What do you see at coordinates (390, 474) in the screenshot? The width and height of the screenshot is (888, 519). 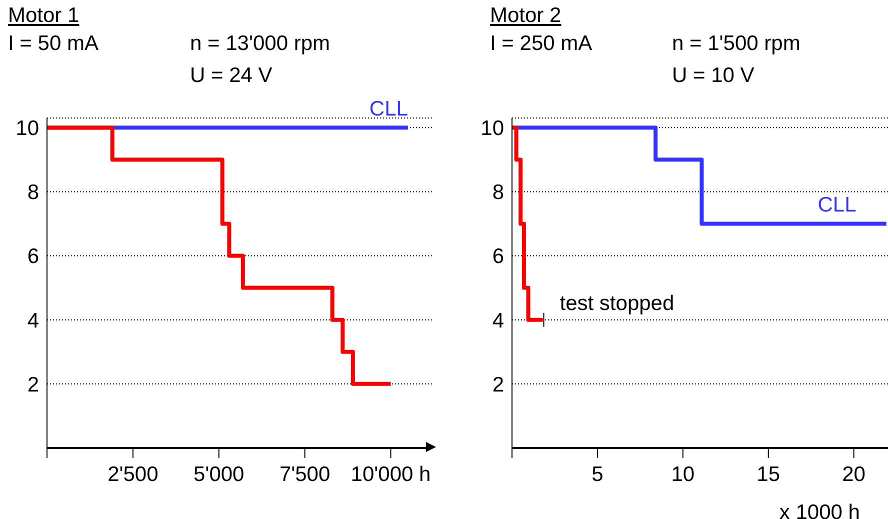 I see `x-tick-label: 10'000 h` at bounding box center [390, 474].